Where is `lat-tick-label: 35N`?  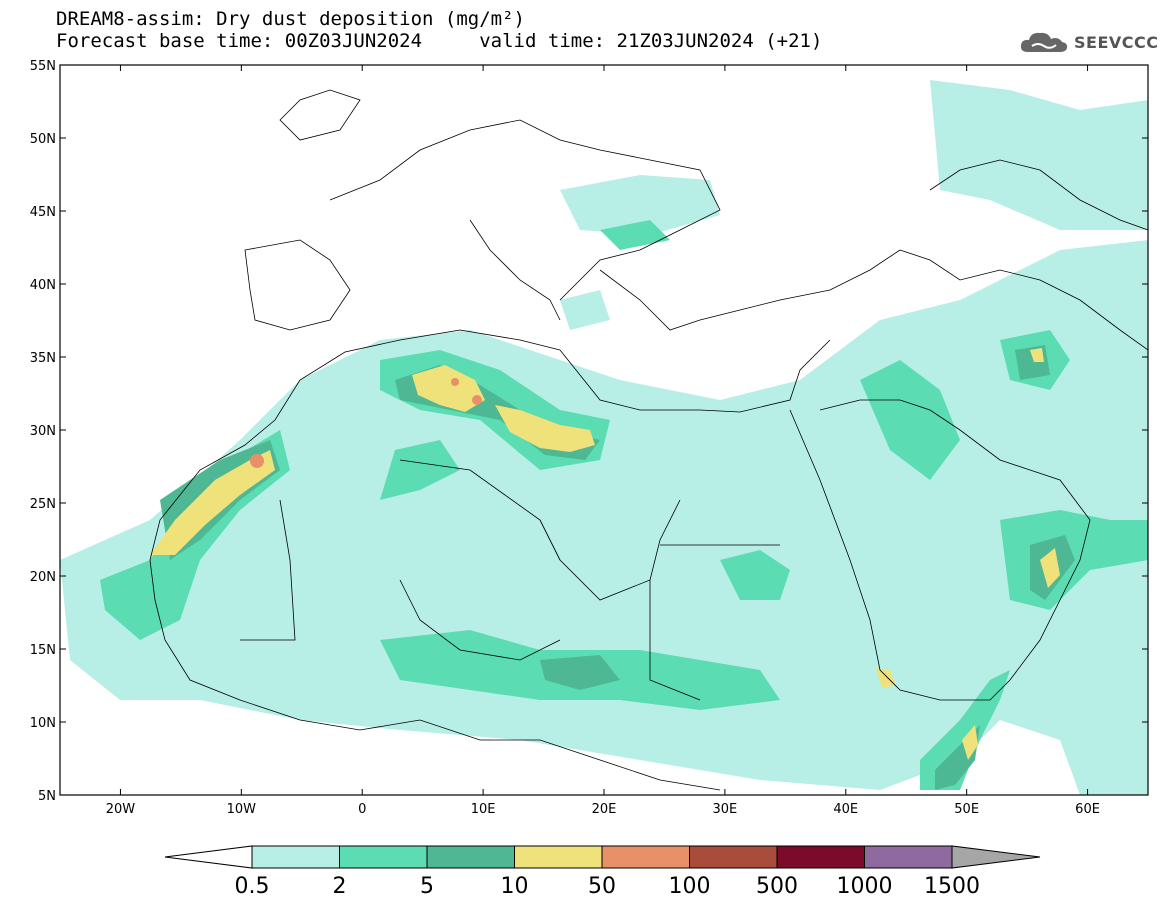
lat-tick-label: 35N is located at coordinates (43, 358).